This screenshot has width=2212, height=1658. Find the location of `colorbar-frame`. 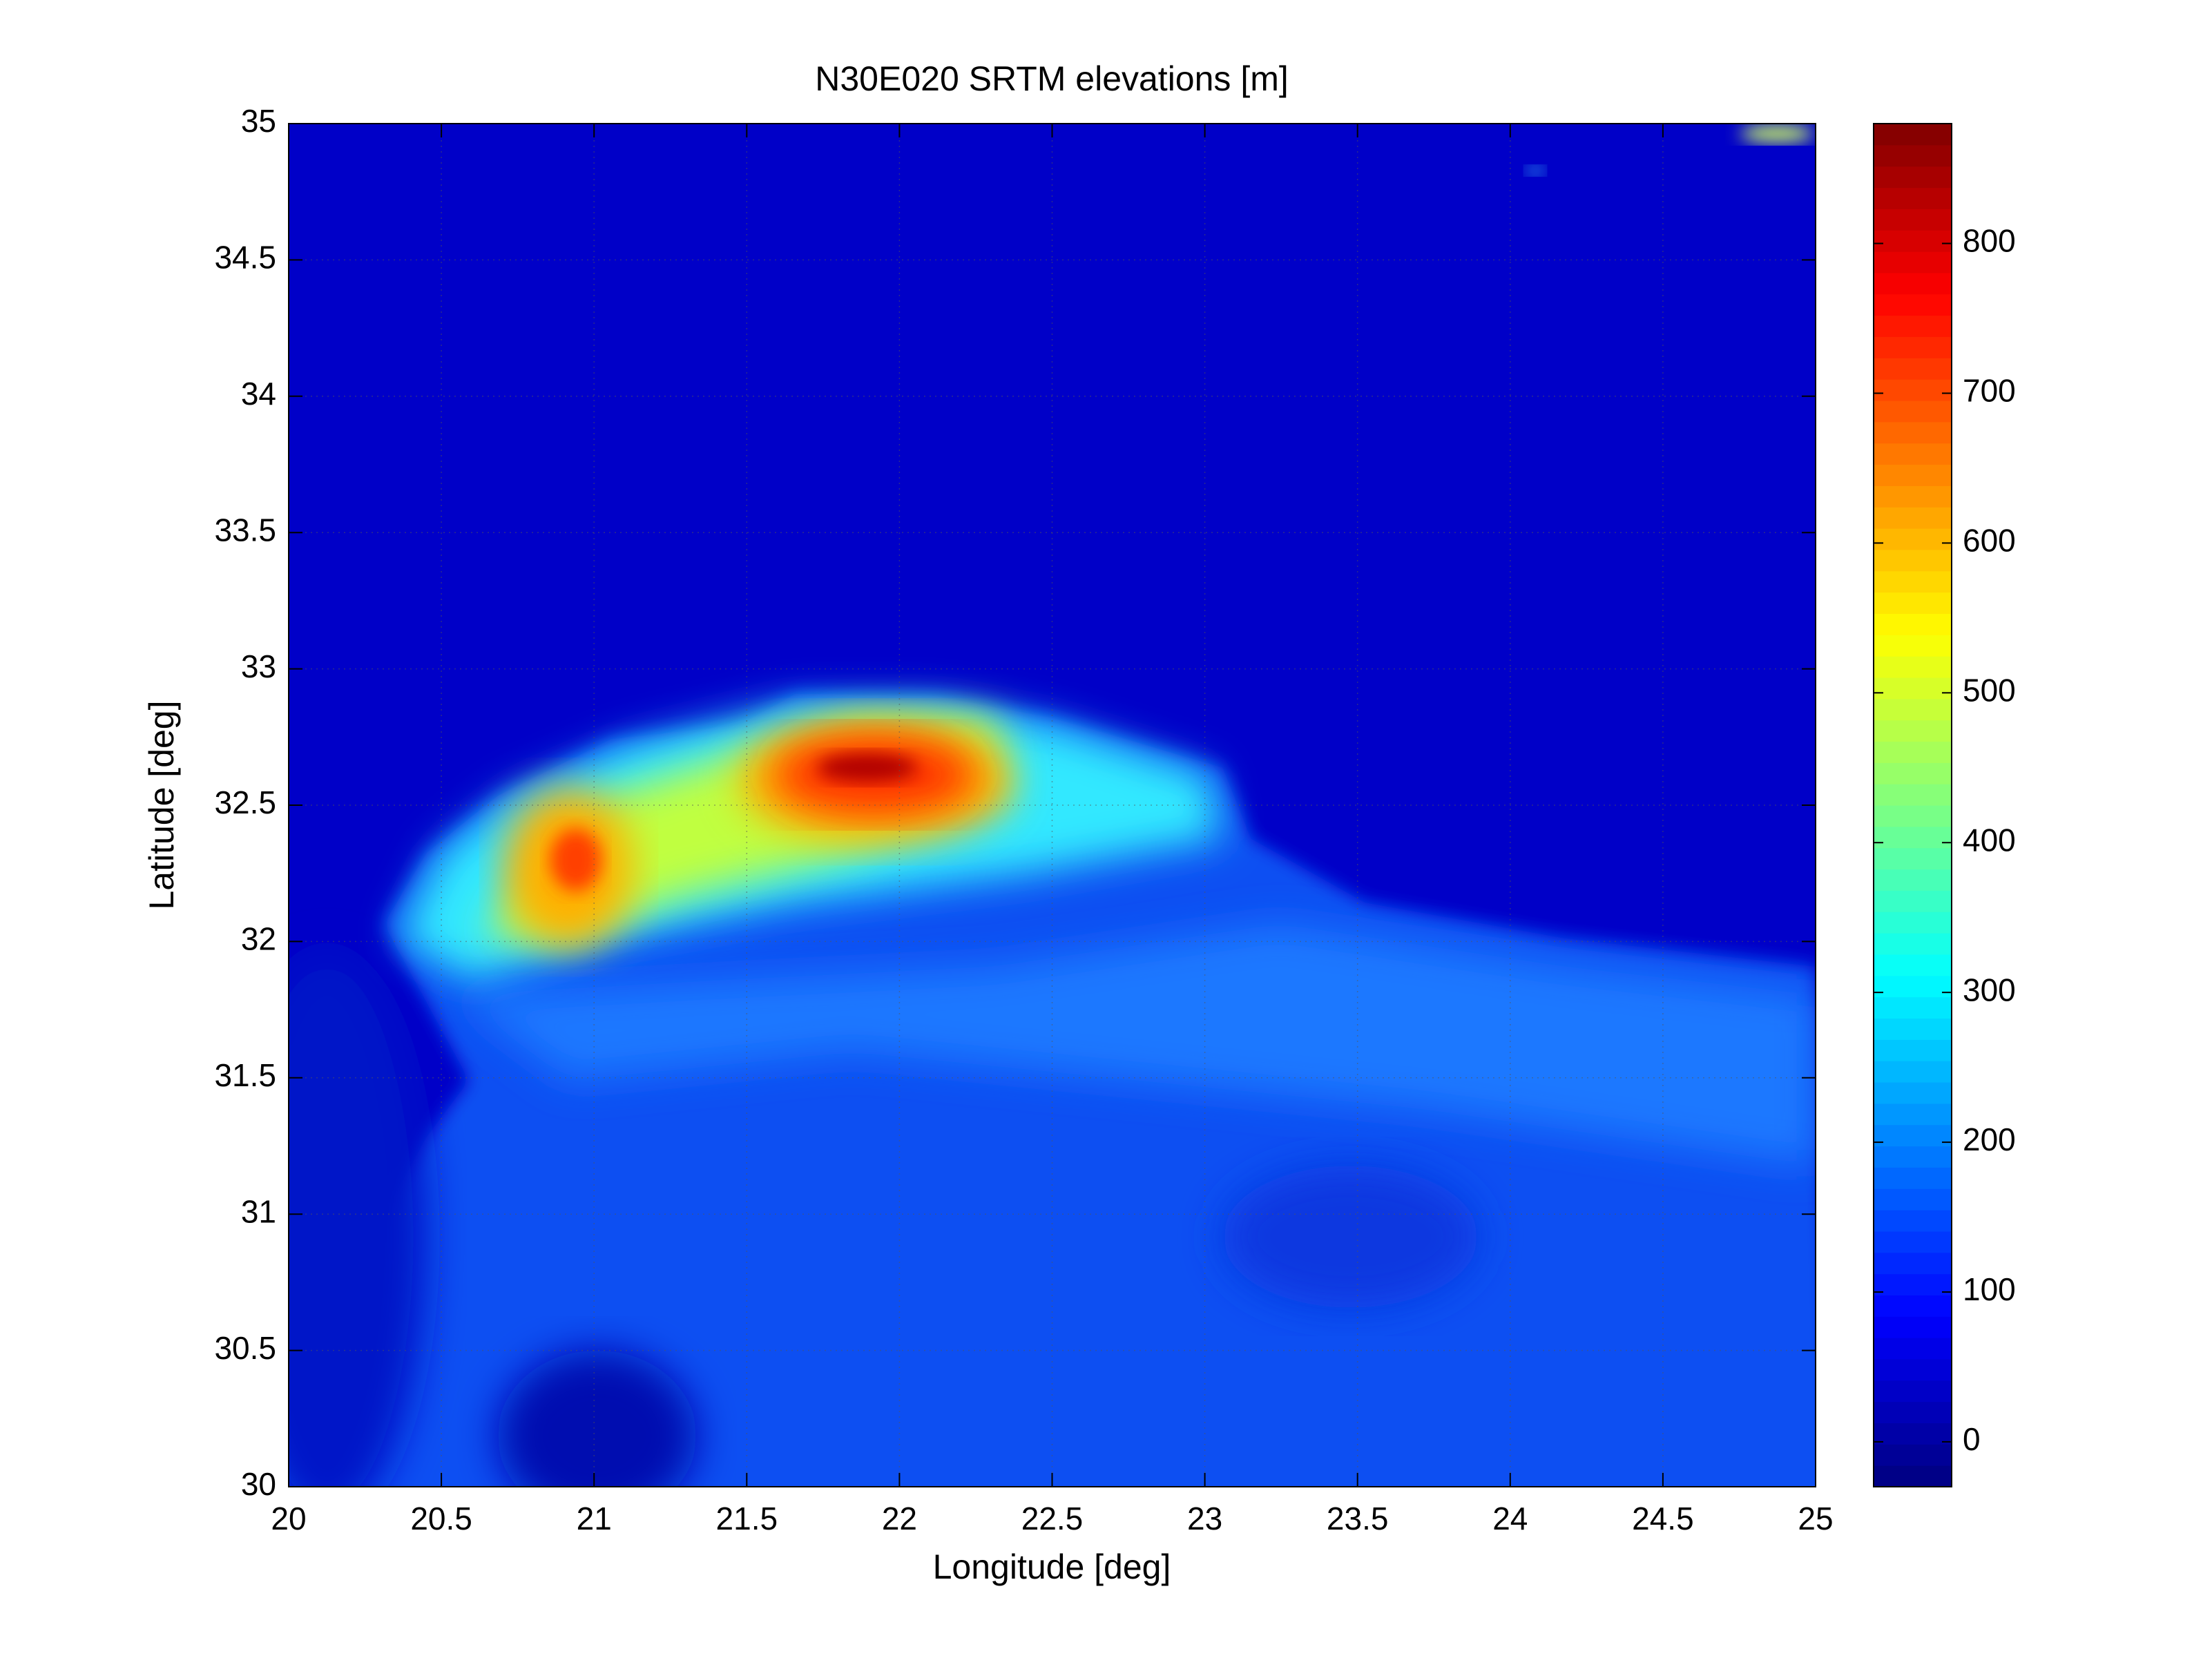

colorbar-frame is located at coordinates (1913, 805).